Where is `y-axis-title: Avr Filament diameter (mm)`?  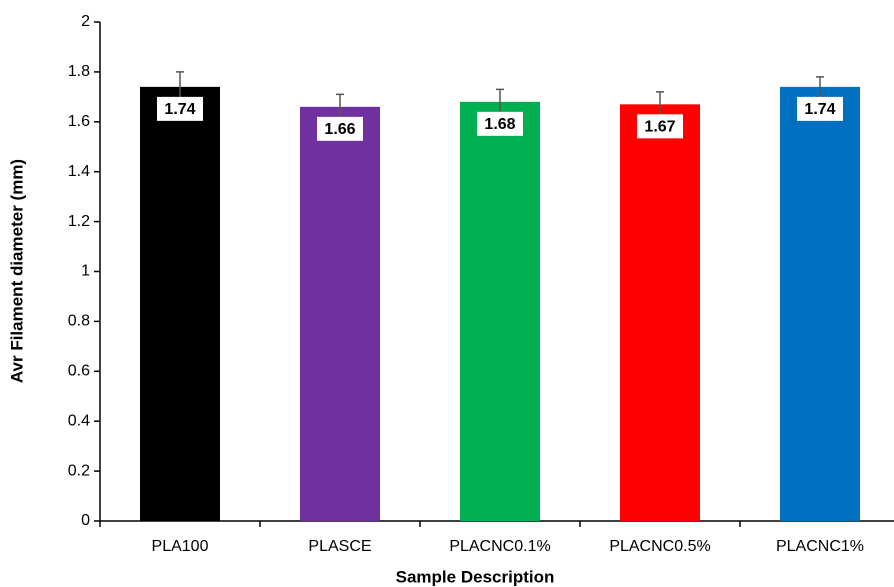
y-axis-title: Avr Filament diameter (mm) is located at coordinates (16, 271).